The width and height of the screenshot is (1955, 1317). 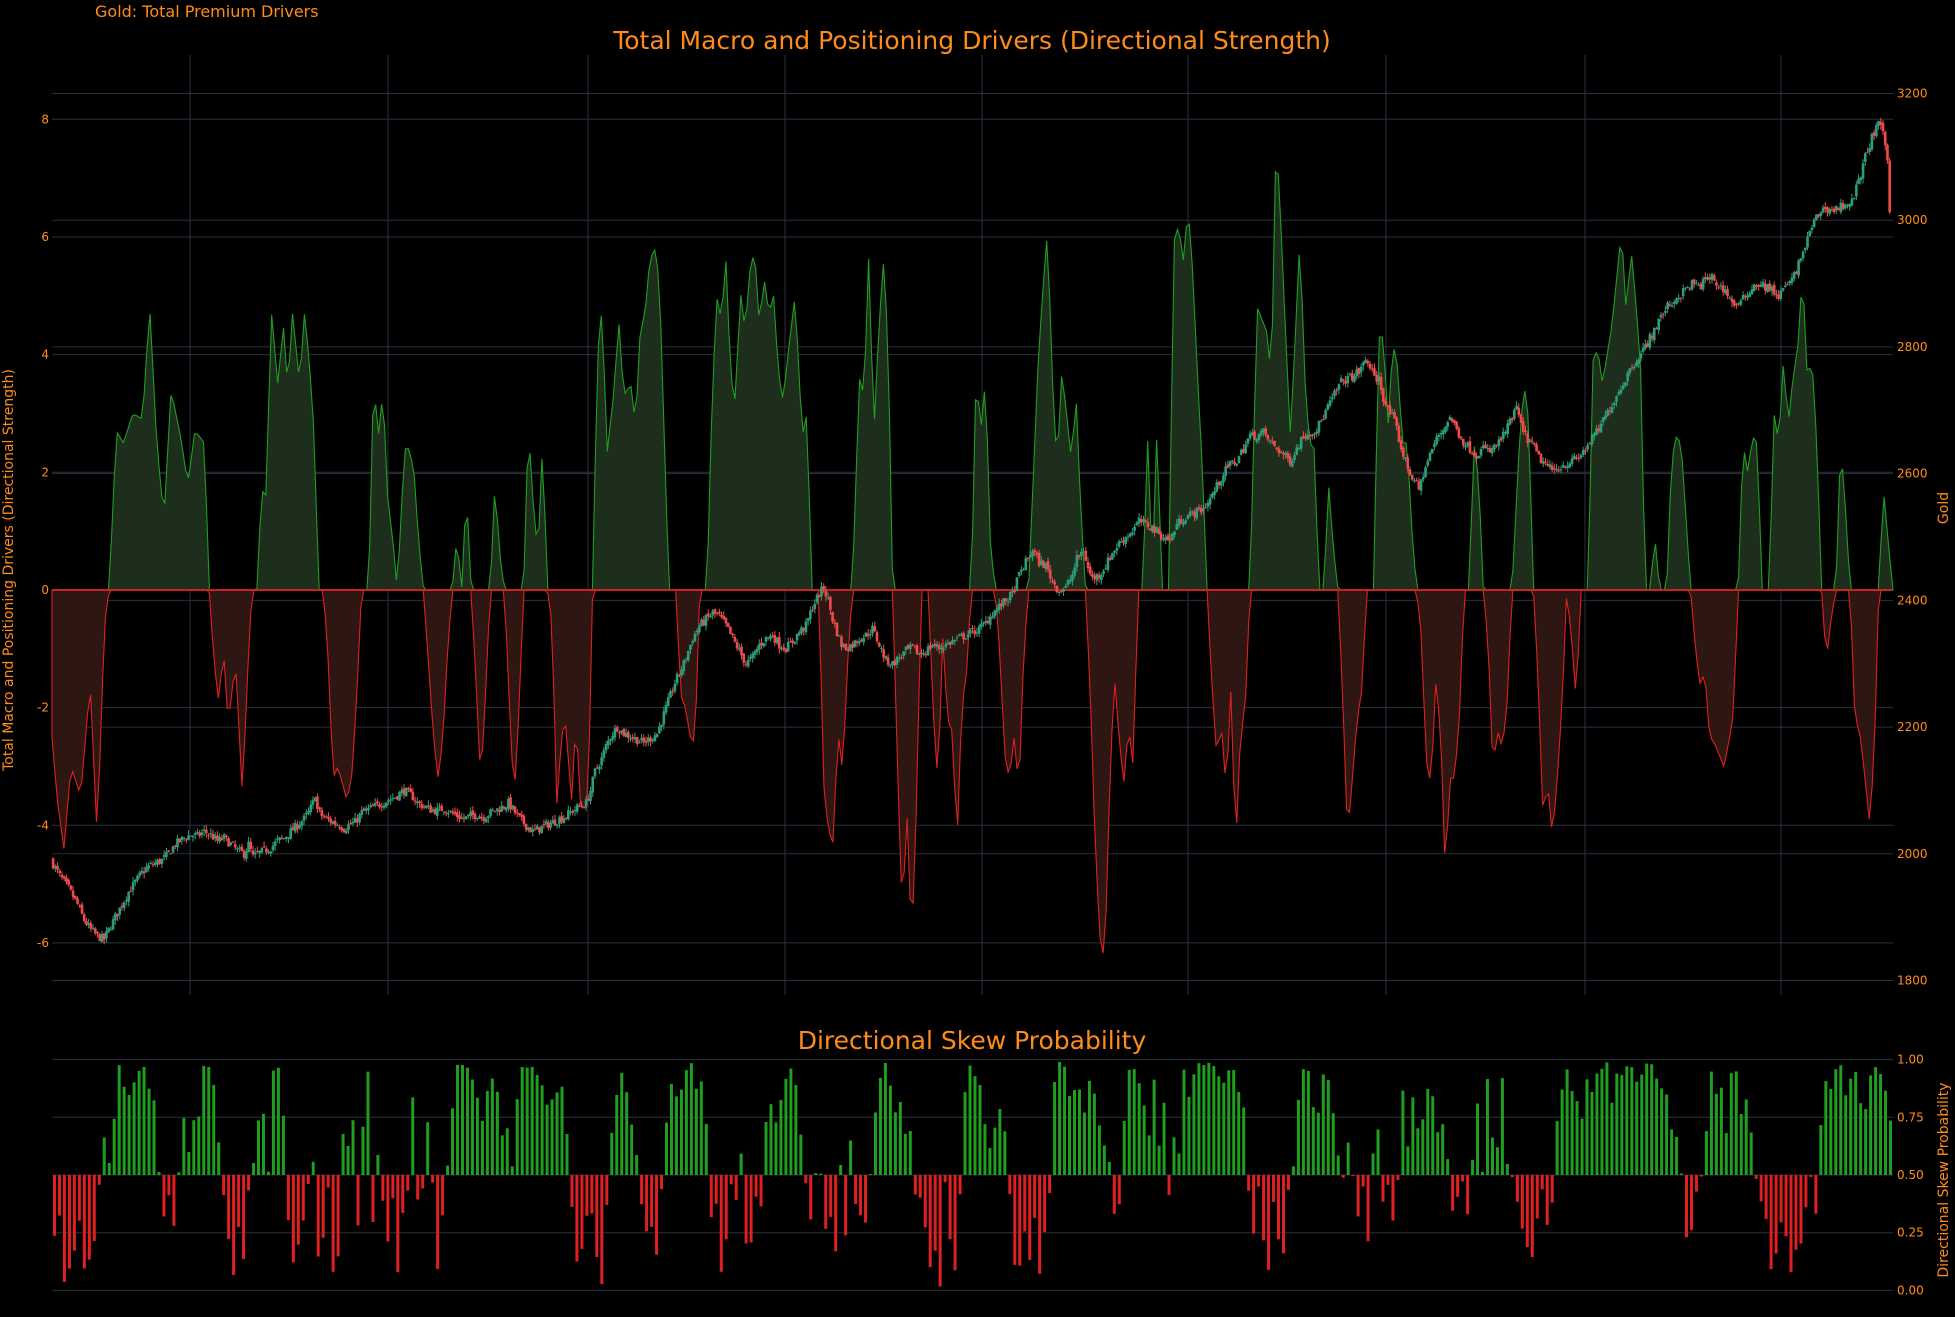 What do you see at coordinates (1912, 94) in the screenshot?
I see `top-right-tick-label: 3200` at bounding box center [1912, 94].